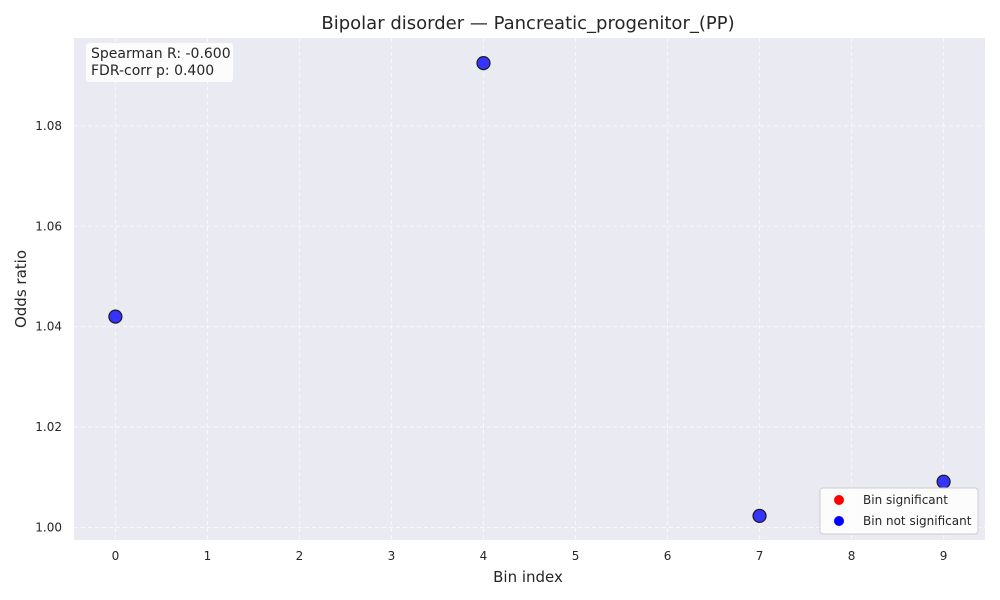  I want to click on stats-annotation-box, so click(159, 62).